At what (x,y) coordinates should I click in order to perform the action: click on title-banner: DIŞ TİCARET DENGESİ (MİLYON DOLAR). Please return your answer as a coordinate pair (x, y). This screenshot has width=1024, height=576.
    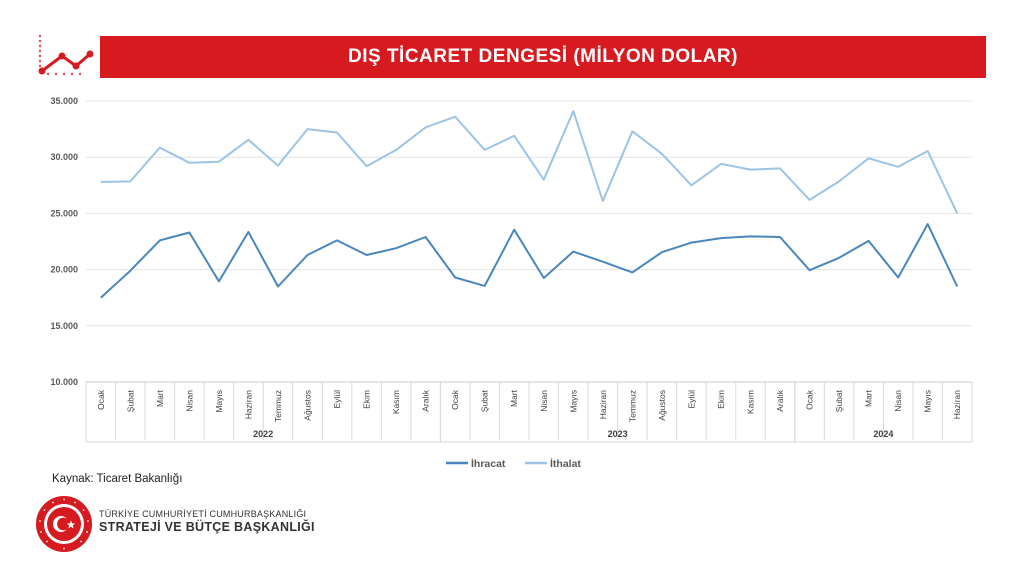
    Looking at the image, I should click on (543, 57).